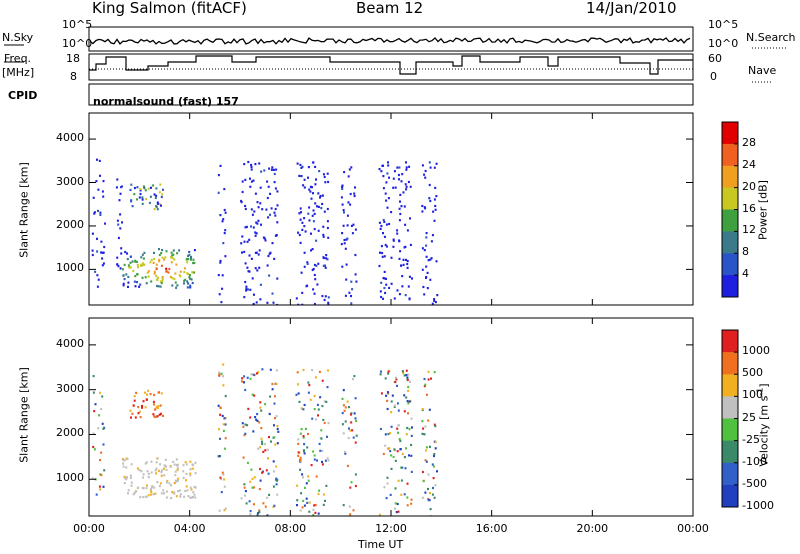 This screenshot has width=800, height=554. What do you see at coordinates (73, 58) in the screenshot?
I see `freq-tick-top: 18` at bounding box center [73, 58].